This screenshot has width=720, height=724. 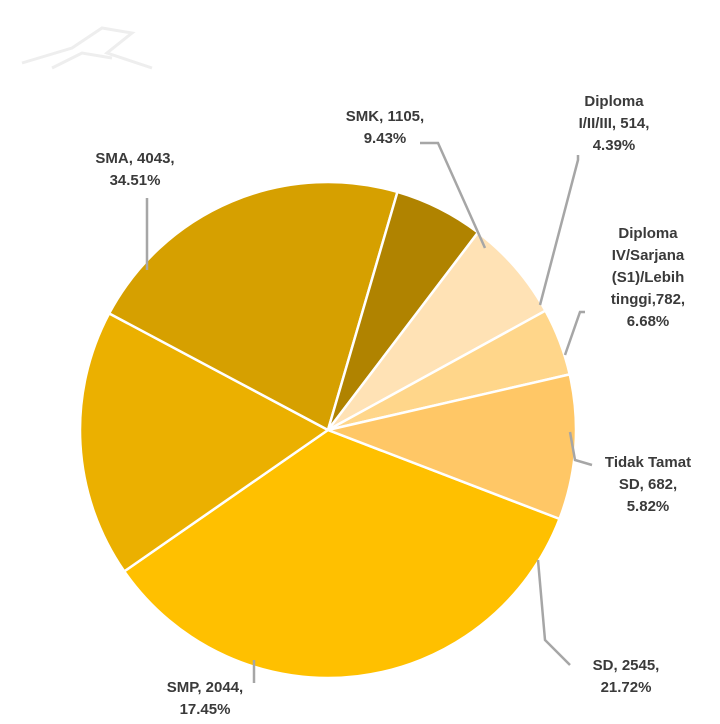 I want to click on data-label-line: 9.43%, so click(x=385, y=138).